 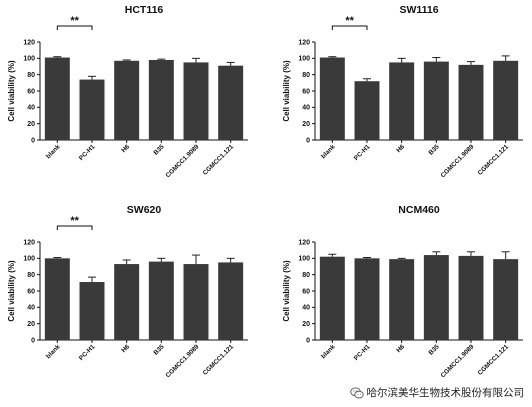 I want to click on chart-title: NCM460, so click(x=419, y=210).